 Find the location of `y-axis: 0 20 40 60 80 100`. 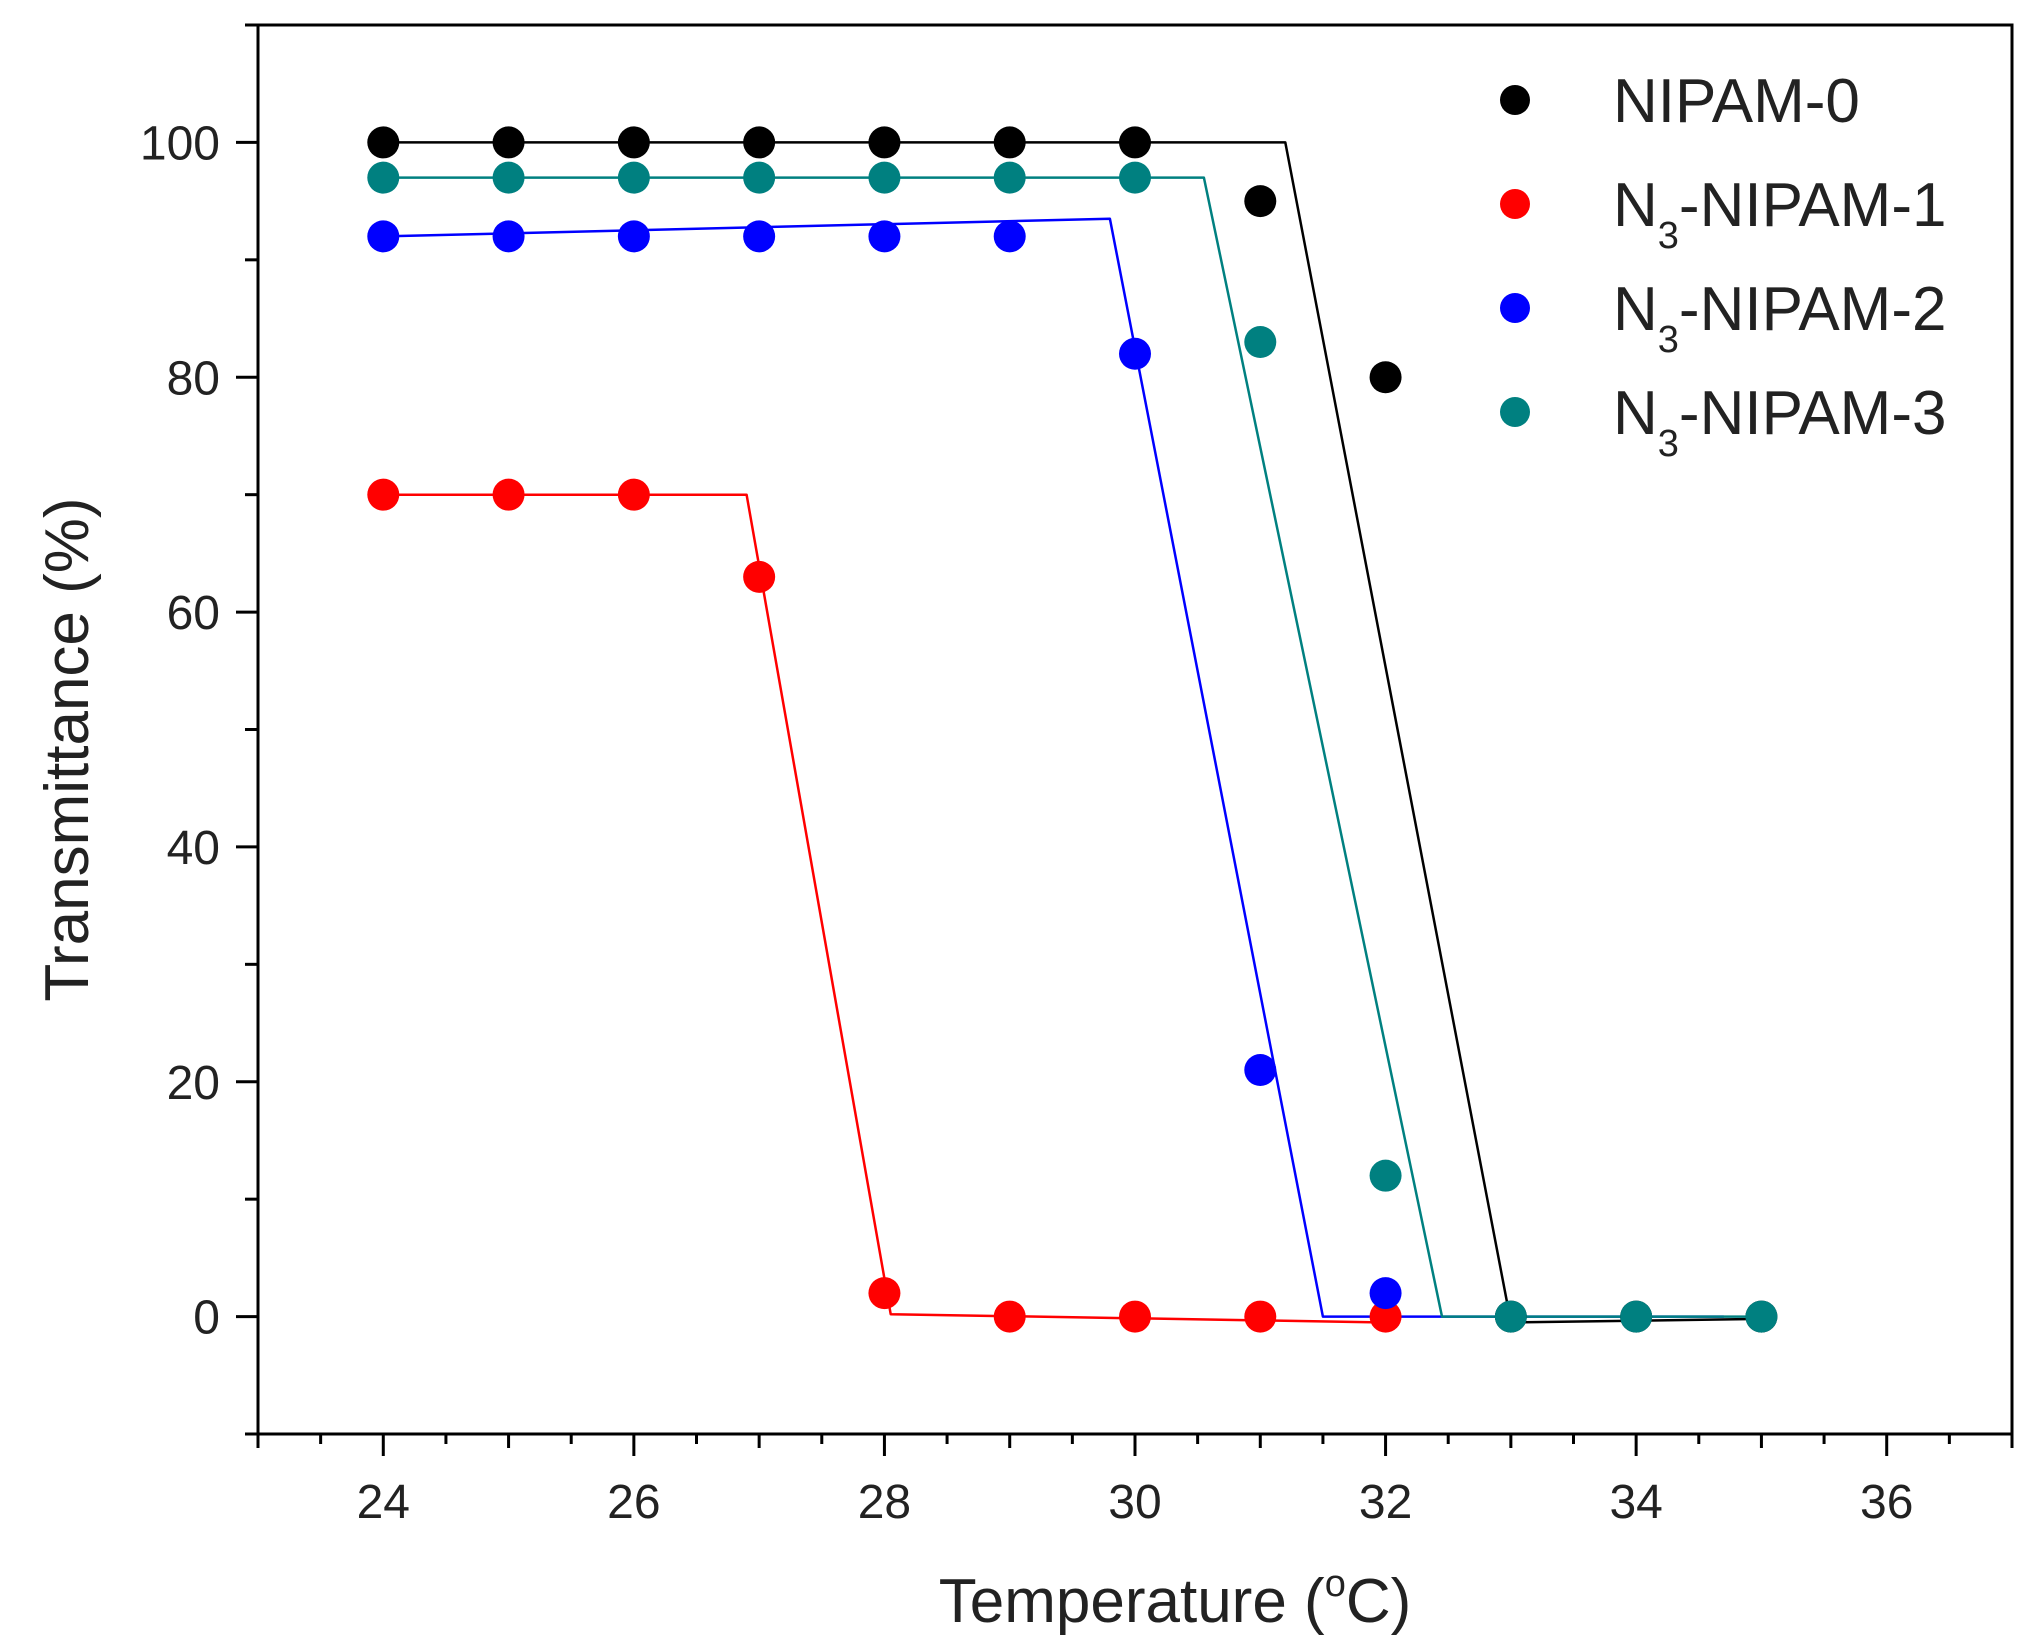

y-axis: 0 20 40 60 80 100 is located at coordinates (199, 729).